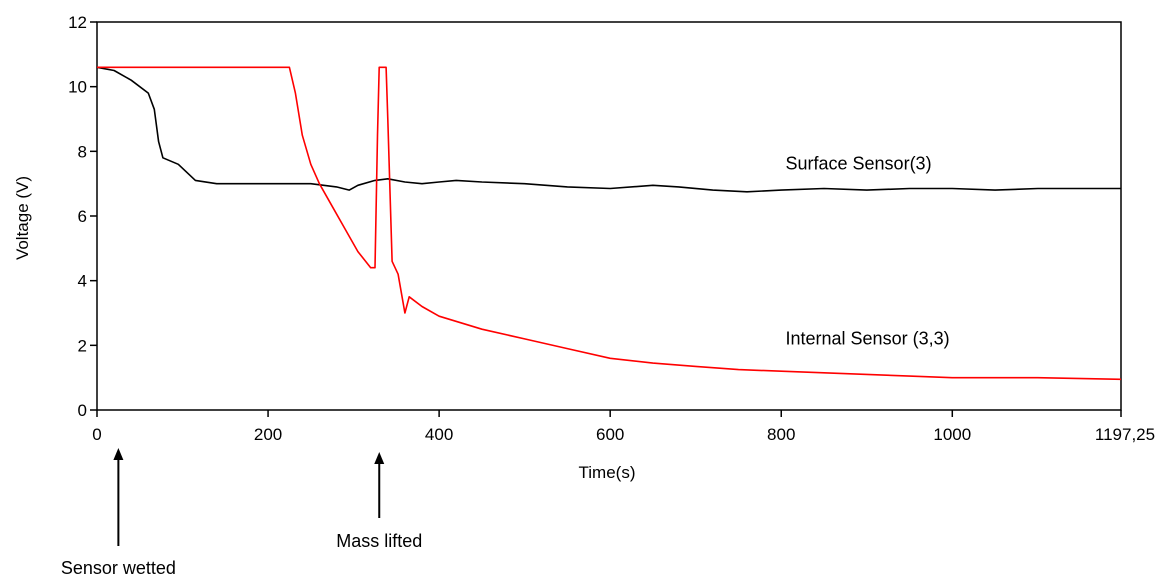 This screenshot has width=1166, height=581. I want to click on y-tick-label: 4, so click(82, 281).